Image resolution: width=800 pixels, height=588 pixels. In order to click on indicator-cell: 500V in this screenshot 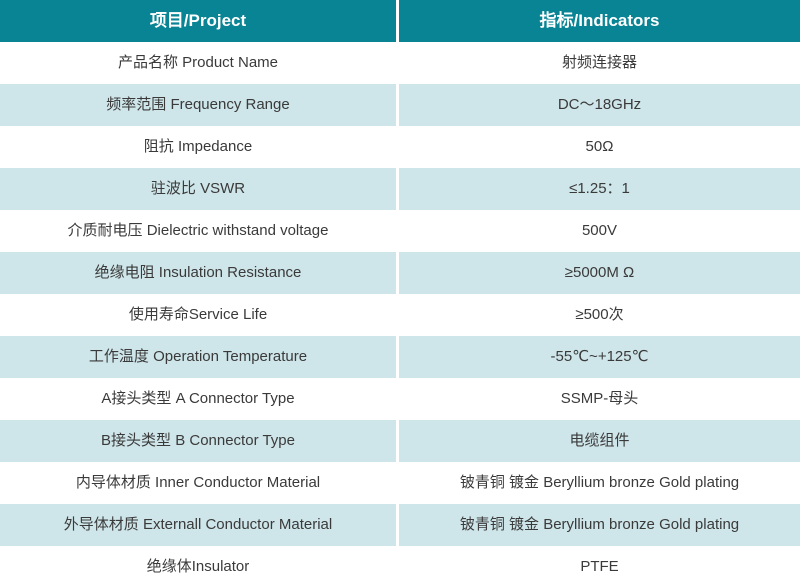, I will do `click(599, 231)`.